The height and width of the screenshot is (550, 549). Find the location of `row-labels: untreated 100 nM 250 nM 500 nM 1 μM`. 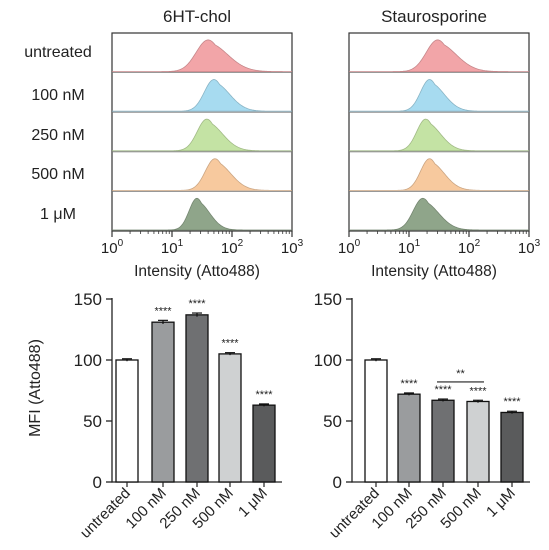

row-labels: untreated 100 nM 250 nM 500 nM 1 μM is located at coordinates (58, 133).